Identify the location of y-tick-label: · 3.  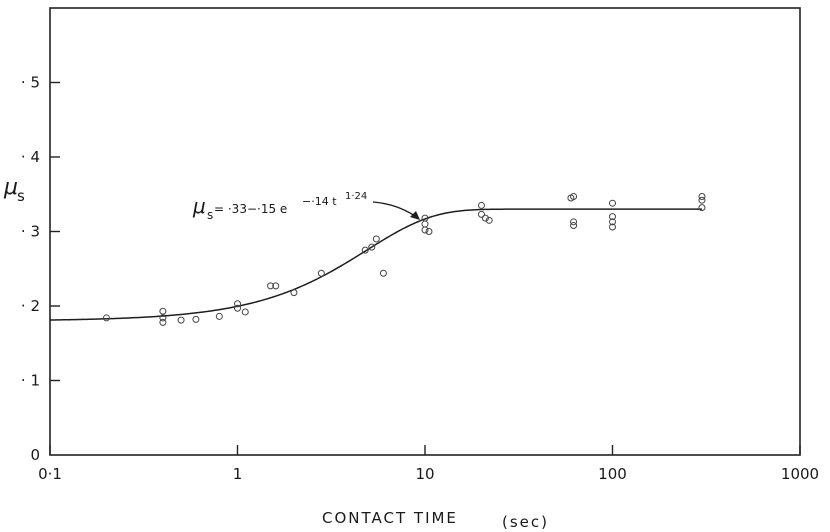
(30, 232).